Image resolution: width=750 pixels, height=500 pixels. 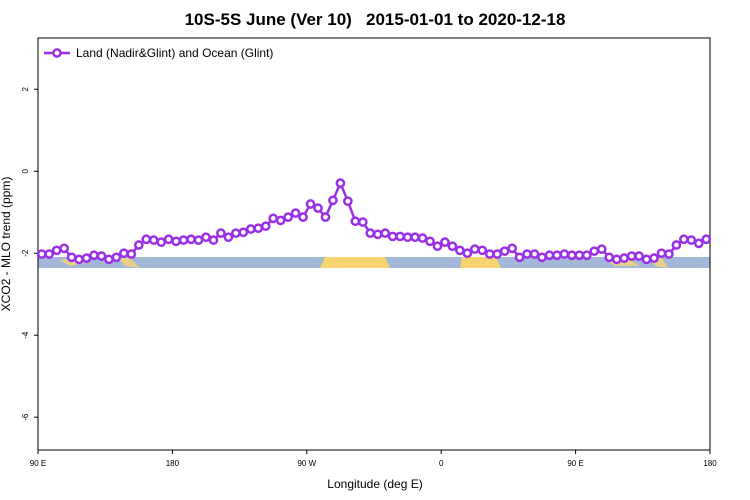 I want to click on y-axis-label: XCO2 - MLO trend (ppm), so click(x=6, y=244).